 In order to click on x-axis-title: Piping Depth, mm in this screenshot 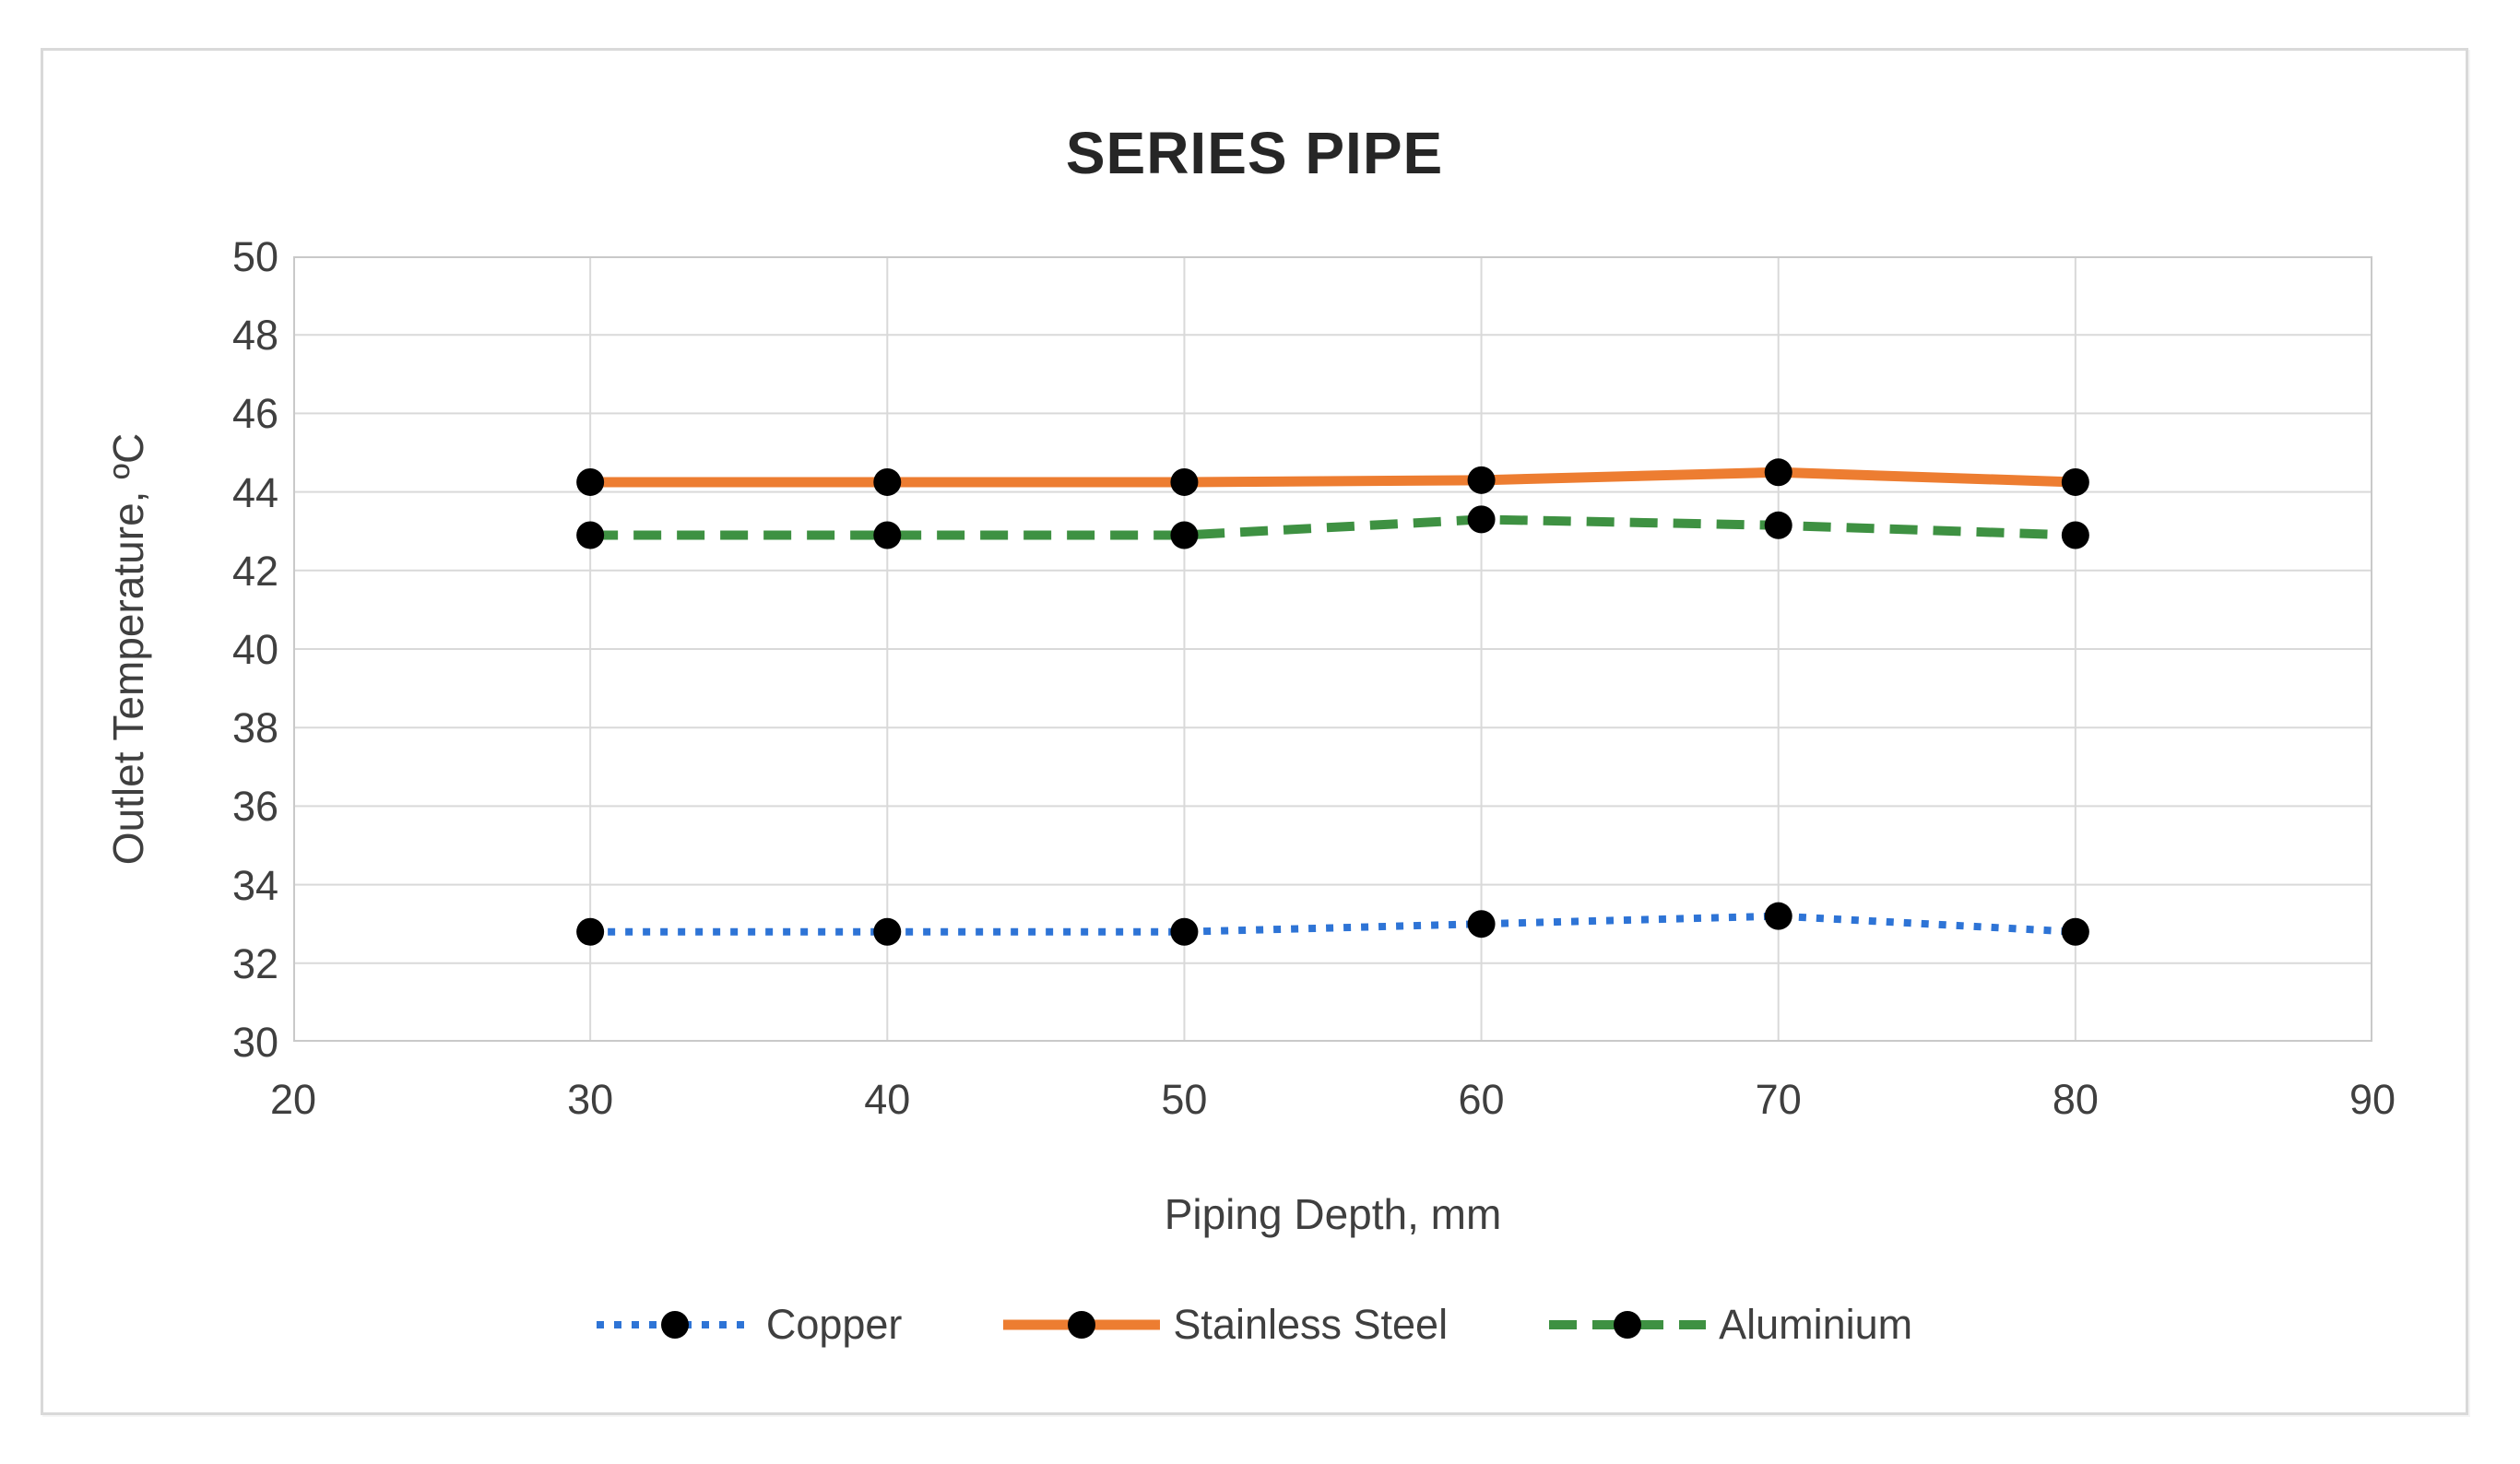, I will do `click(1333, 1214)`.